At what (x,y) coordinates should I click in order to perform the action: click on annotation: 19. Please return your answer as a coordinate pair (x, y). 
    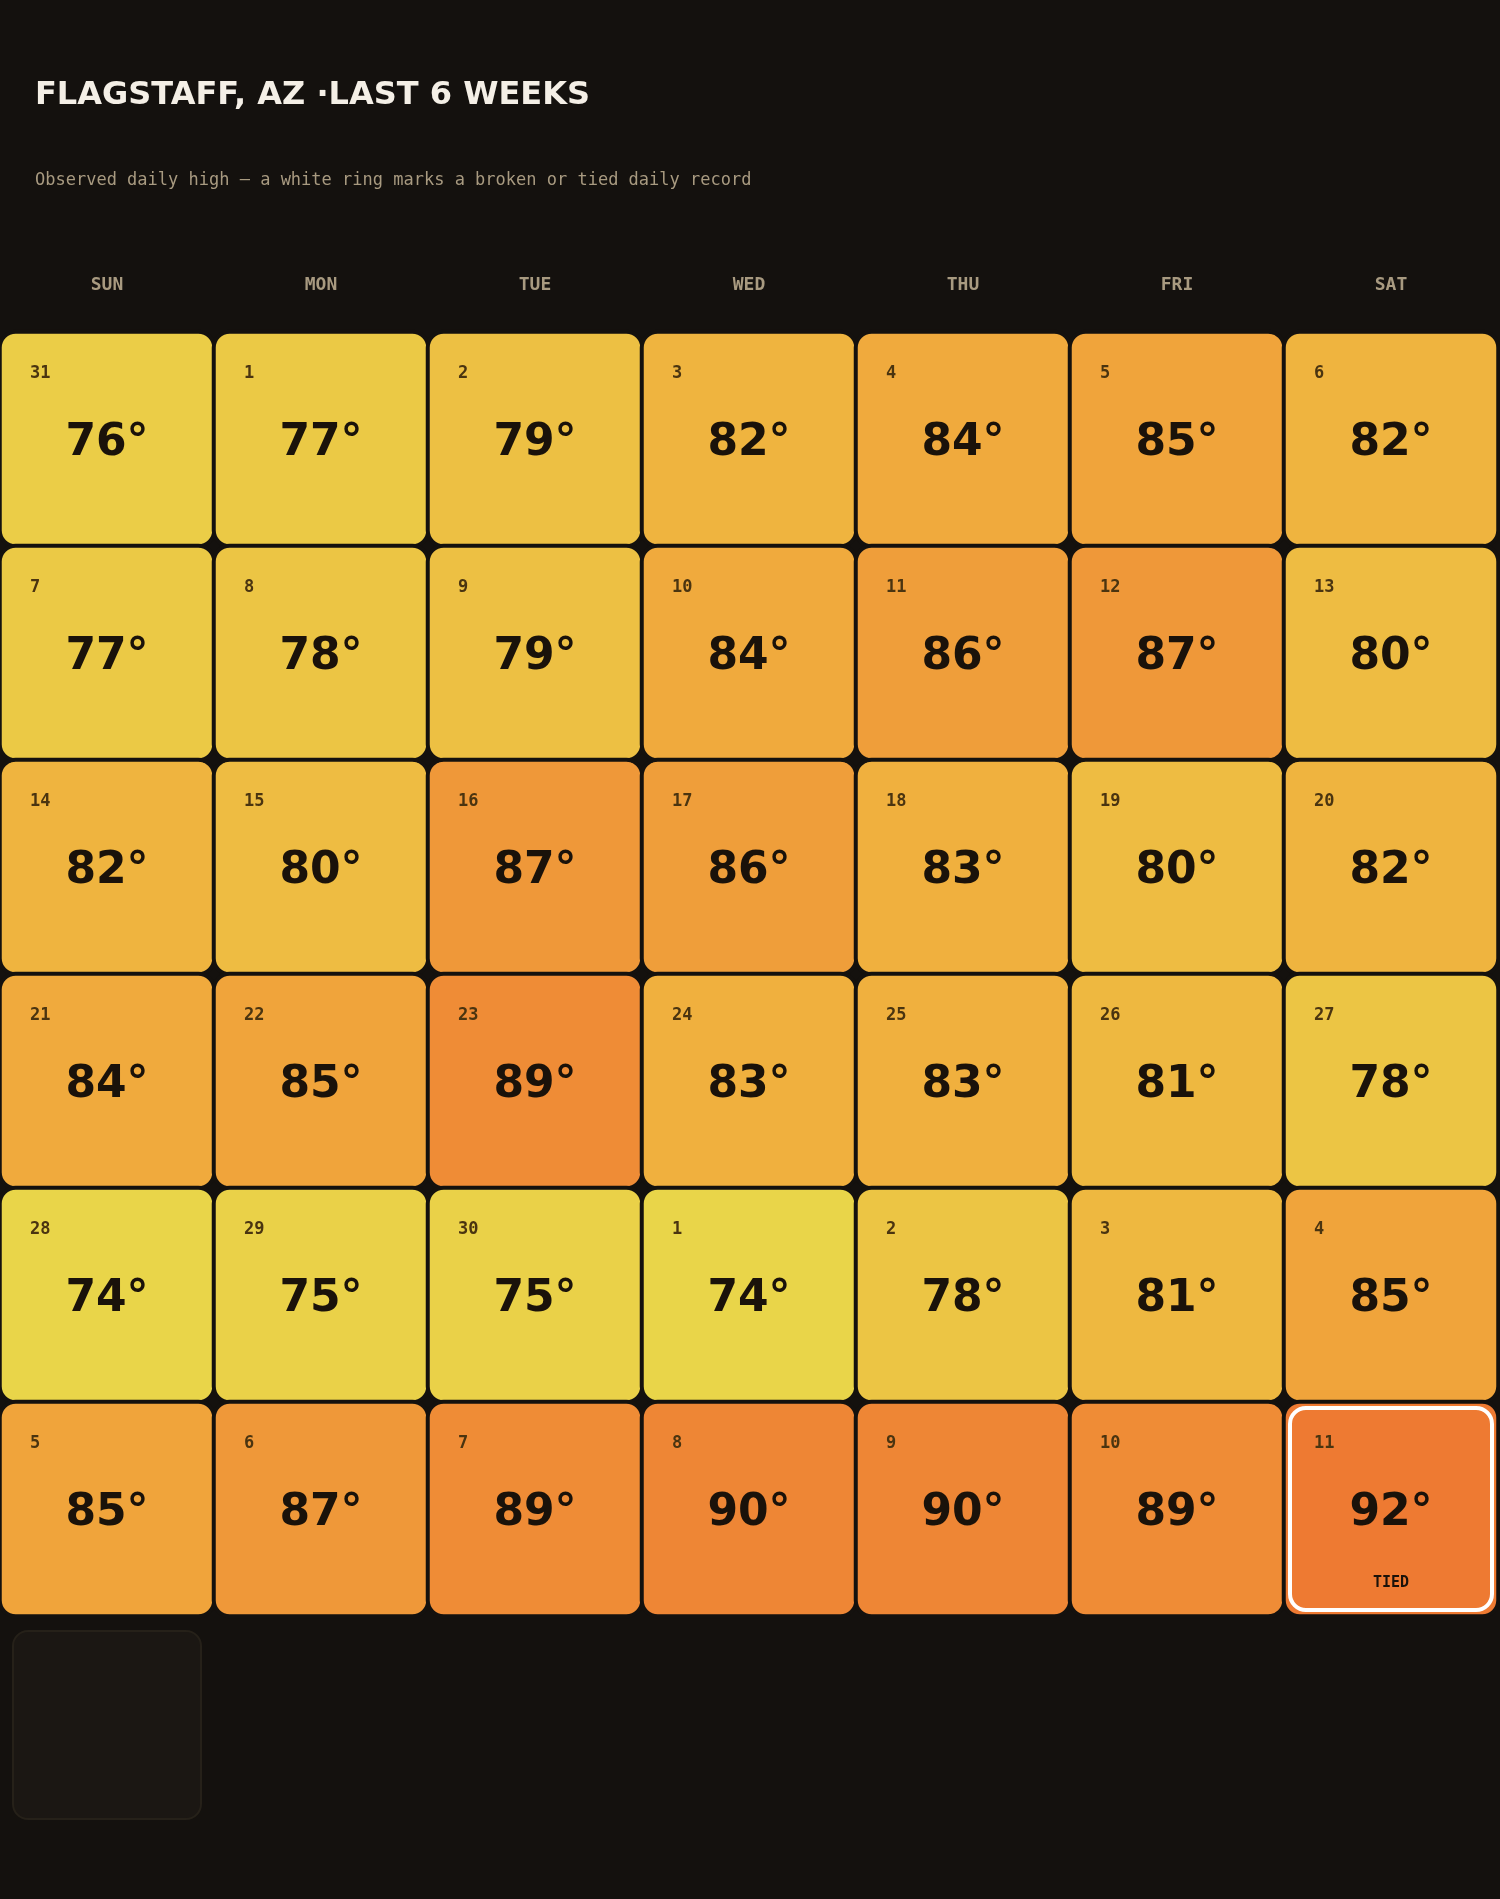
    Looking at the image, I should click on (1110, 800).